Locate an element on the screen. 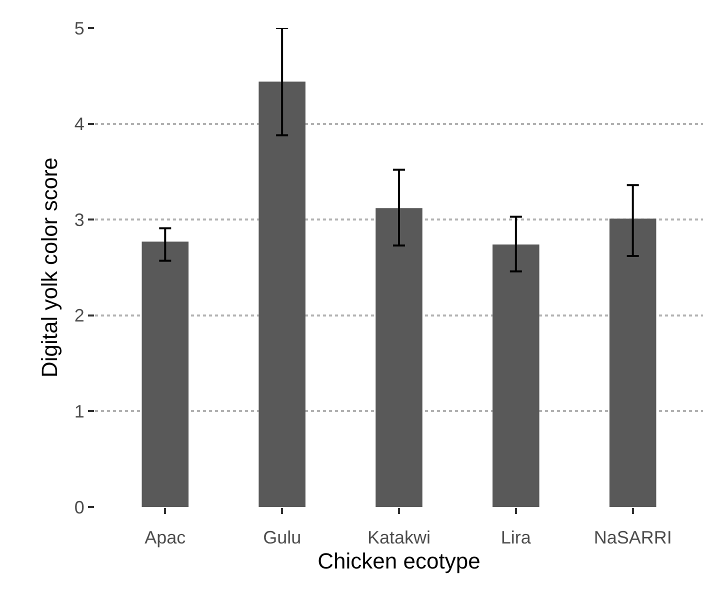 The image size is (715, 595). y-tick-label: 5 is located at coordinates (79, 28).